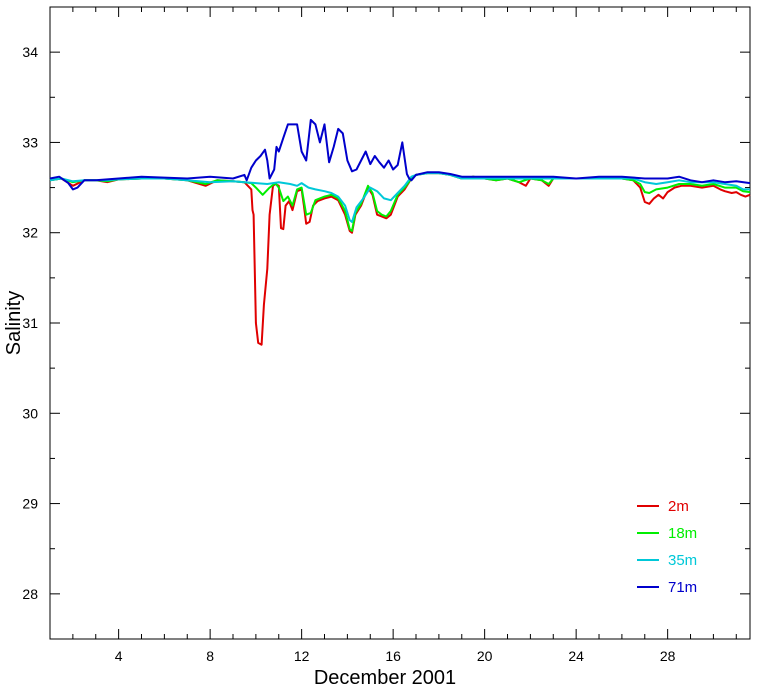  I want to click on y-tick-label: 29, so click(30, 504).